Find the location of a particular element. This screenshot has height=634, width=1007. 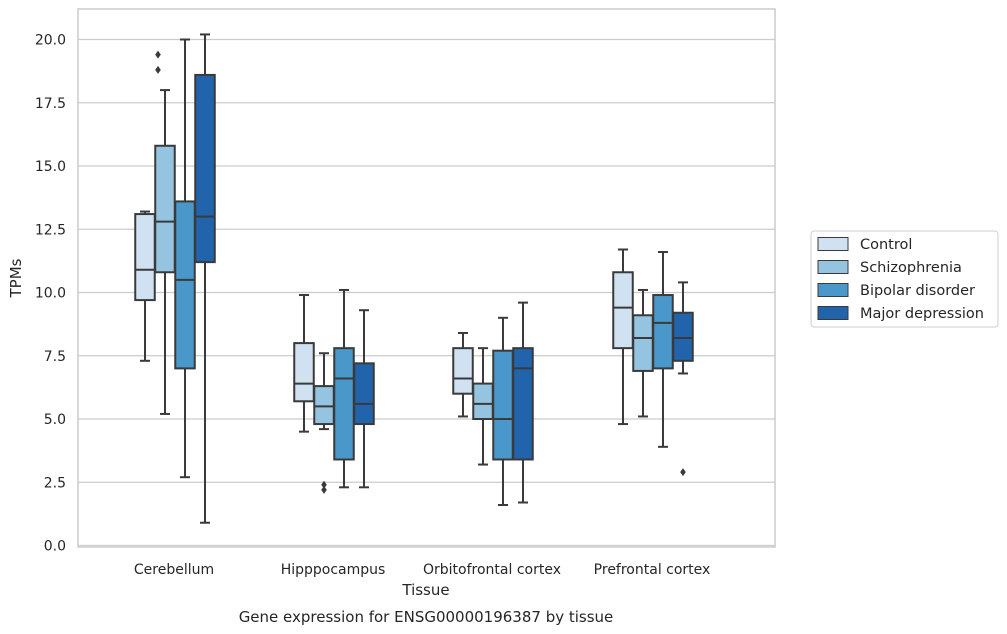

legend-label: Bipolar disorder is located at coordinates (917, 291).